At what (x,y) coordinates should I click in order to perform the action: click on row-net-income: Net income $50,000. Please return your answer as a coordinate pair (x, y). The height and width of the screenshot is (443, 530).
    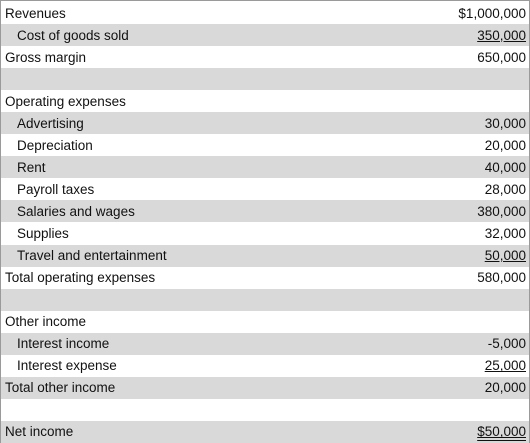
    Looking at the image, I should click on (265, 431).